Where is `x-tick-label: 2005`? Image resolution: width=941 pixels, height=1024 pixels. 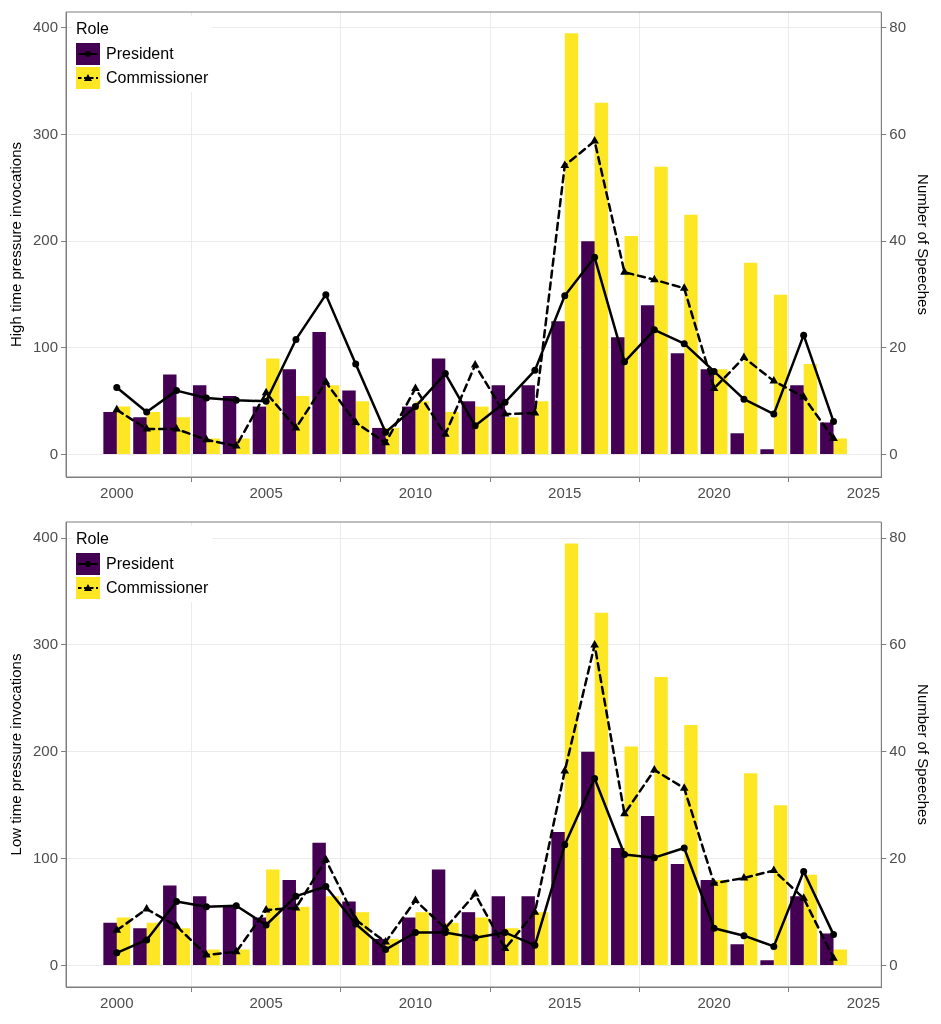 x-tick-label: 2005 is located at coordinates (266, 1003).